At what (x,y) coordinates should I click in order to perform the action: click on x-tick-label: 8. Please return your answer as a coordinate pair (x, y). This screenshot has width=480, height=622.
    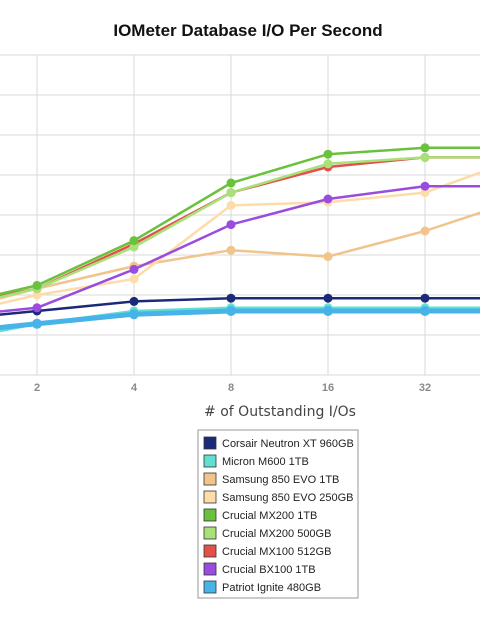
    Looking at the image, I should click on (231, 388).